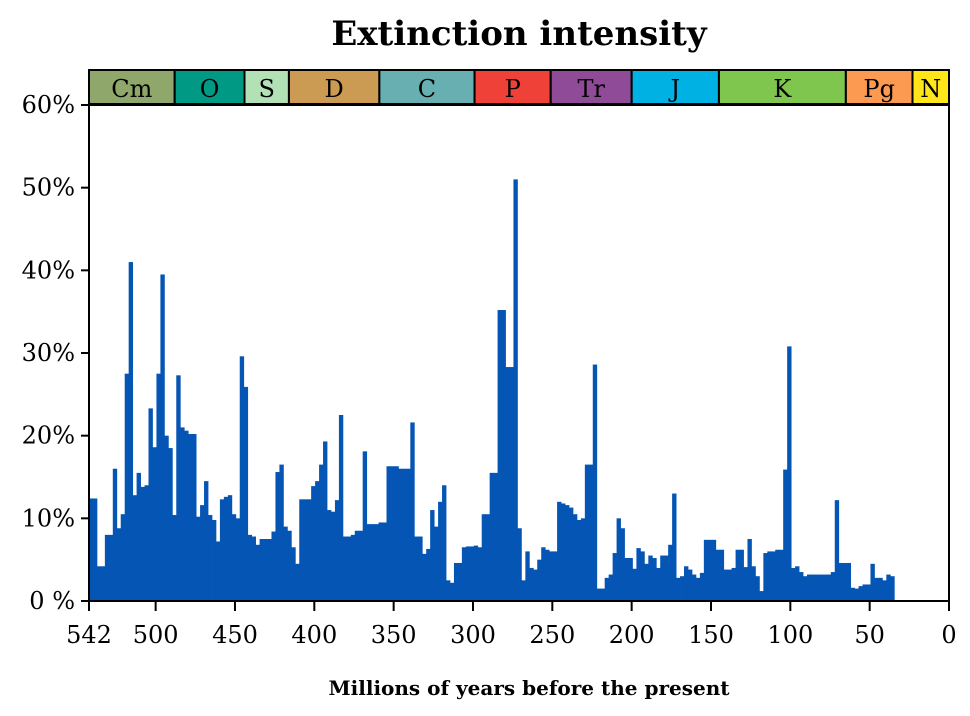 The height and width of the screenshot is (716, 970). What do you see at coordinates (879, 89) in the screenshot?
I see `period-label-pg: Pg` at bounding box center [879, 89].